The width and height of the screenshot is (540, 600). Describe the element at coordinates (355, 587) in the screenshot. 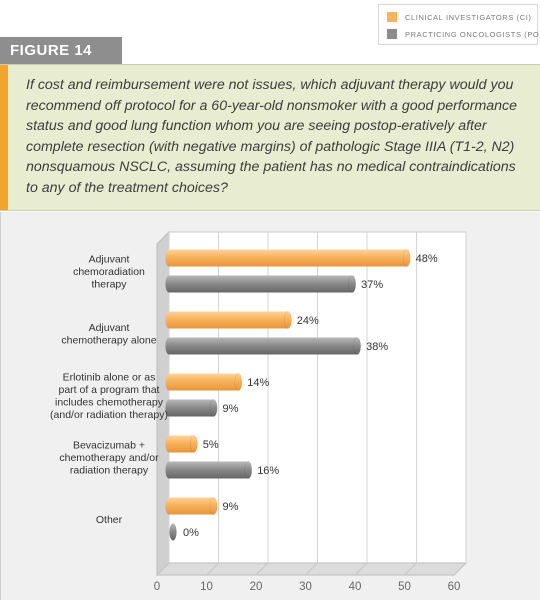

I see `x-tick-label: 40` at that location.